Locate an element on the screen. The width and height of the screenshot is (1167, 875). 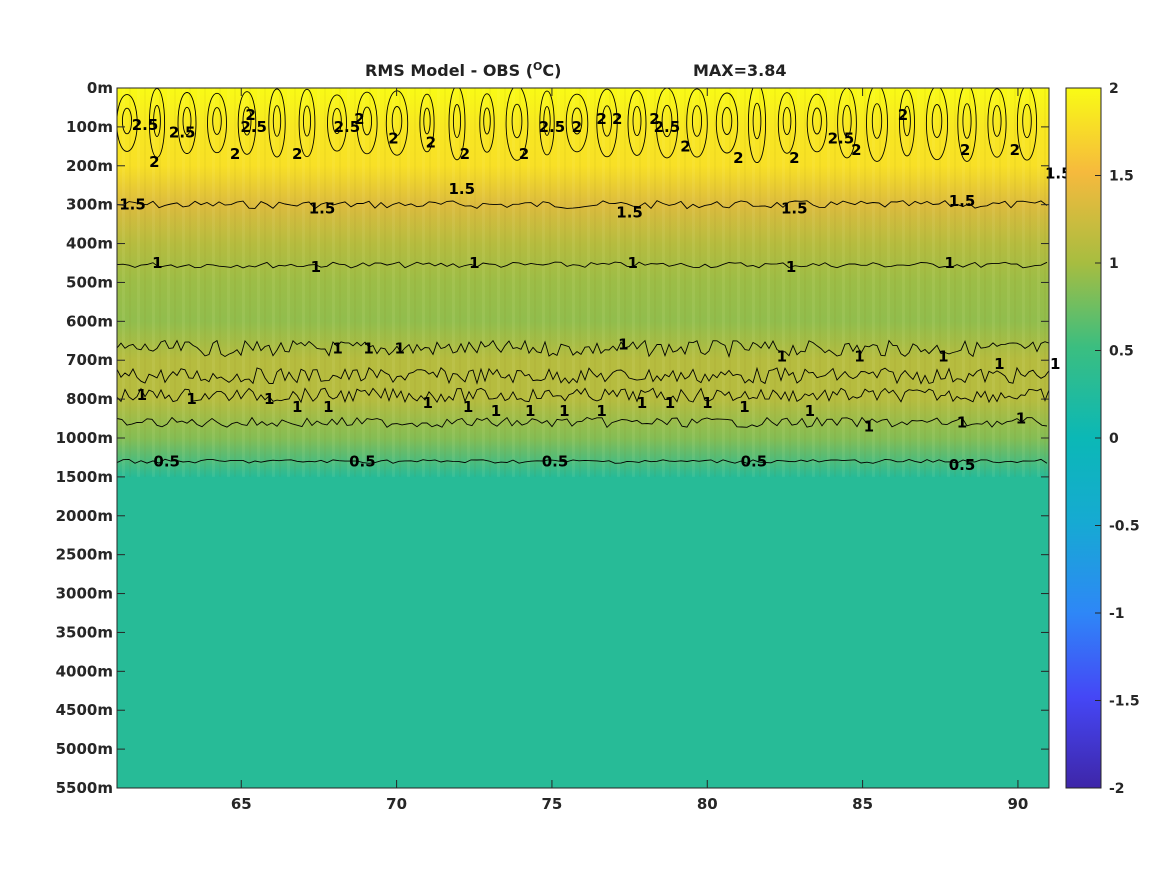
colorbar-tick-label: -2 is located at coordinates (1117, 789).